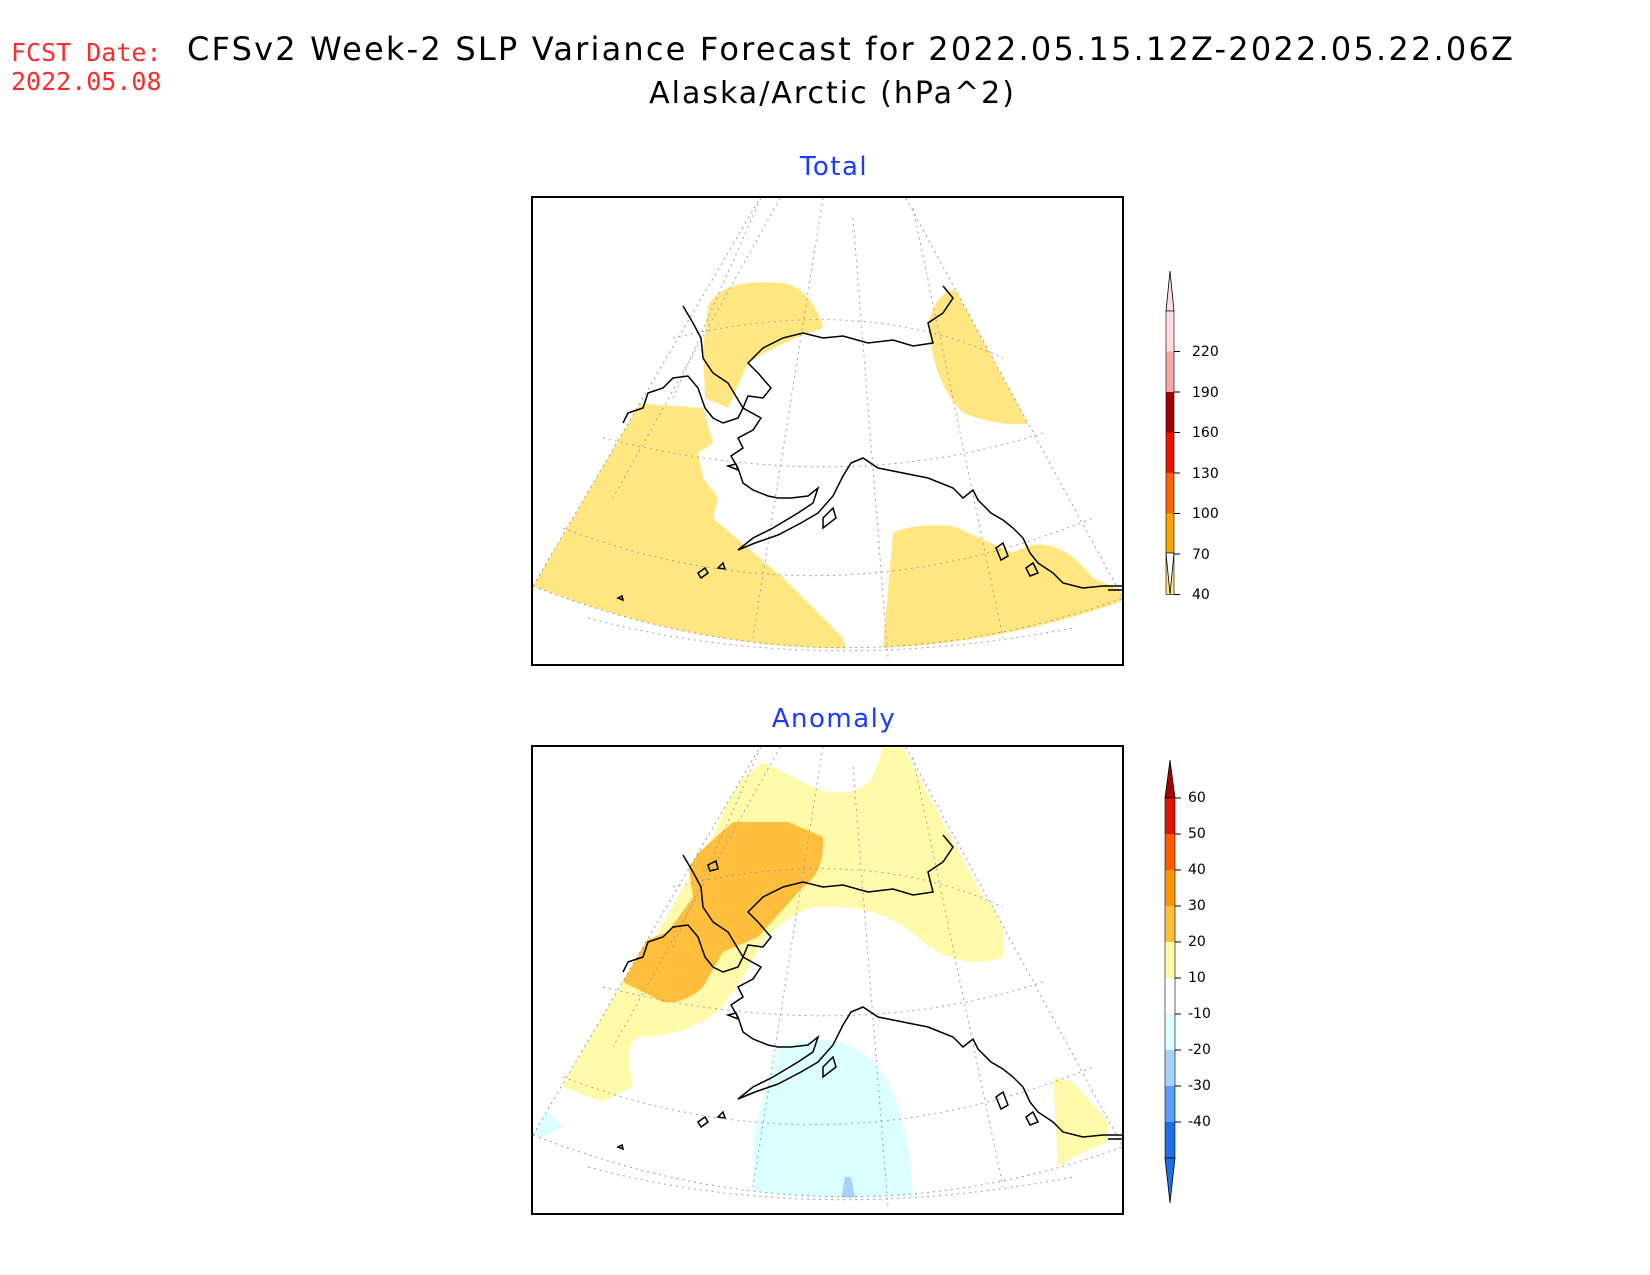  I want to click on page-subtitle: Alaska/Arctic (hPa^2), so click(832, 93).